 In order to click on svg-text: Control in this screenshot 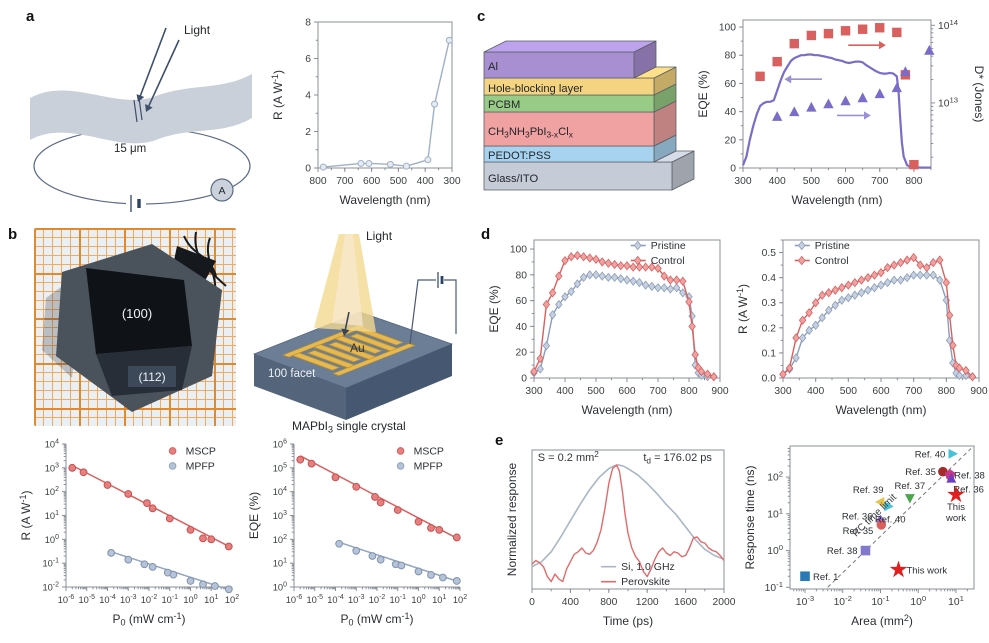, I will do `click(832, 261)`.